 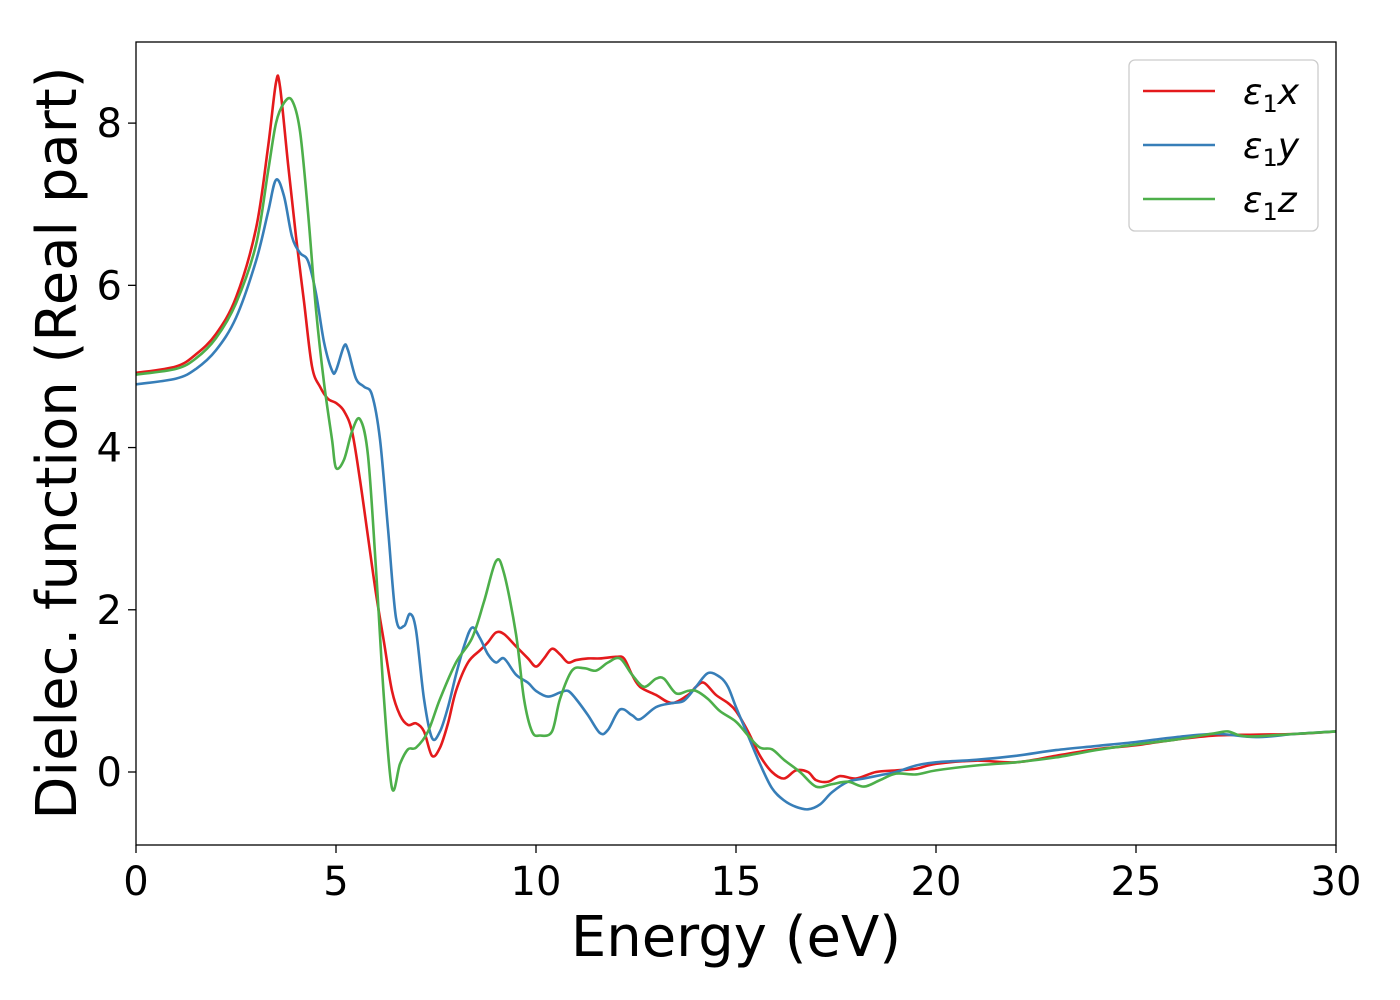 I want to click on y-tick-label: 0, so click(x=109, y=773).